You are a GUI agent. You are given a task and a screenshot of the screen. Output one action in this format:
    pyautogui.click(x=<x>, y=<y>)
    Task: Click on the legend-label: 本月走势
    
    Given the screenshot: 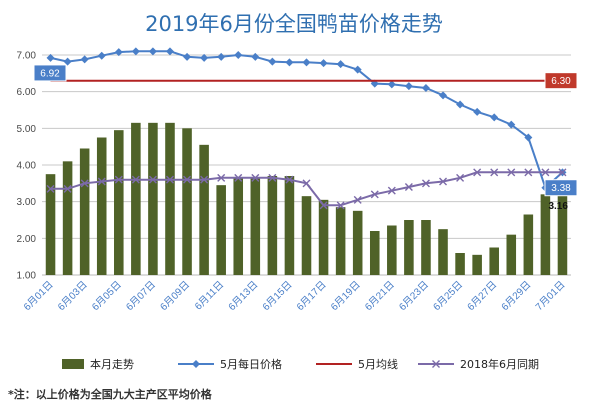 What is the action you would take?
    pyautogui.click(x=112, y=364)
    